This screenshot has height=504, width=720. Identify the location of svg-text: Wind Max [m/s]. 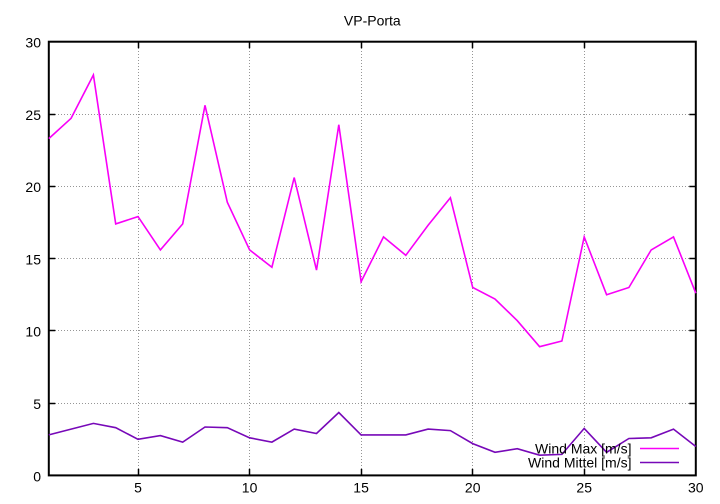
(583, 448).